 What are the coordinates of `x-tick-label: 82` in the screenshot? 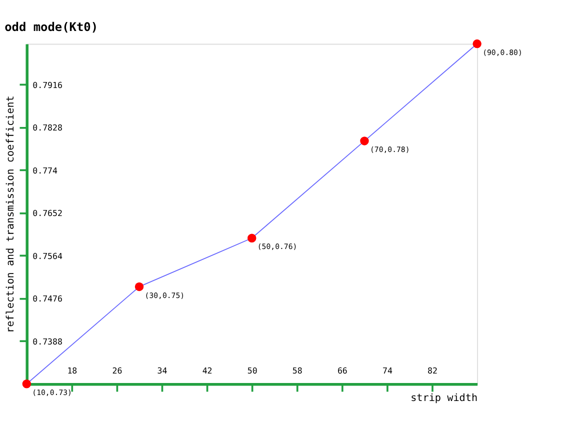 It's located at (433, 370).